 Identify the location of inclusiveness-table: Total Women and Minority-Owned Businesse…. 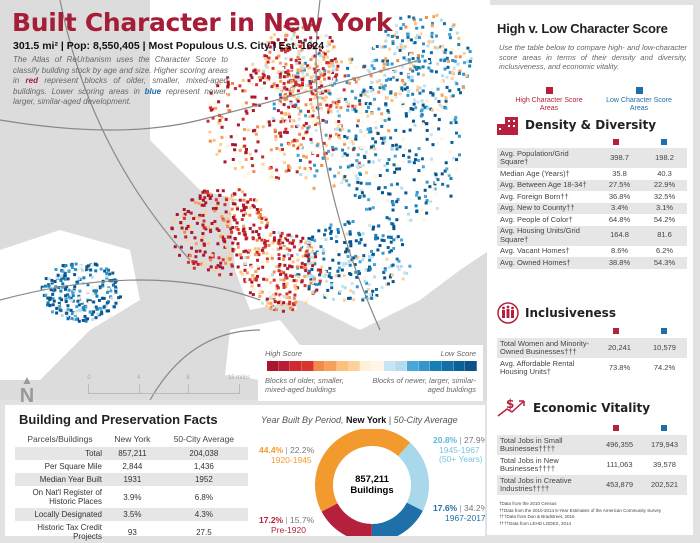
(592, 358).